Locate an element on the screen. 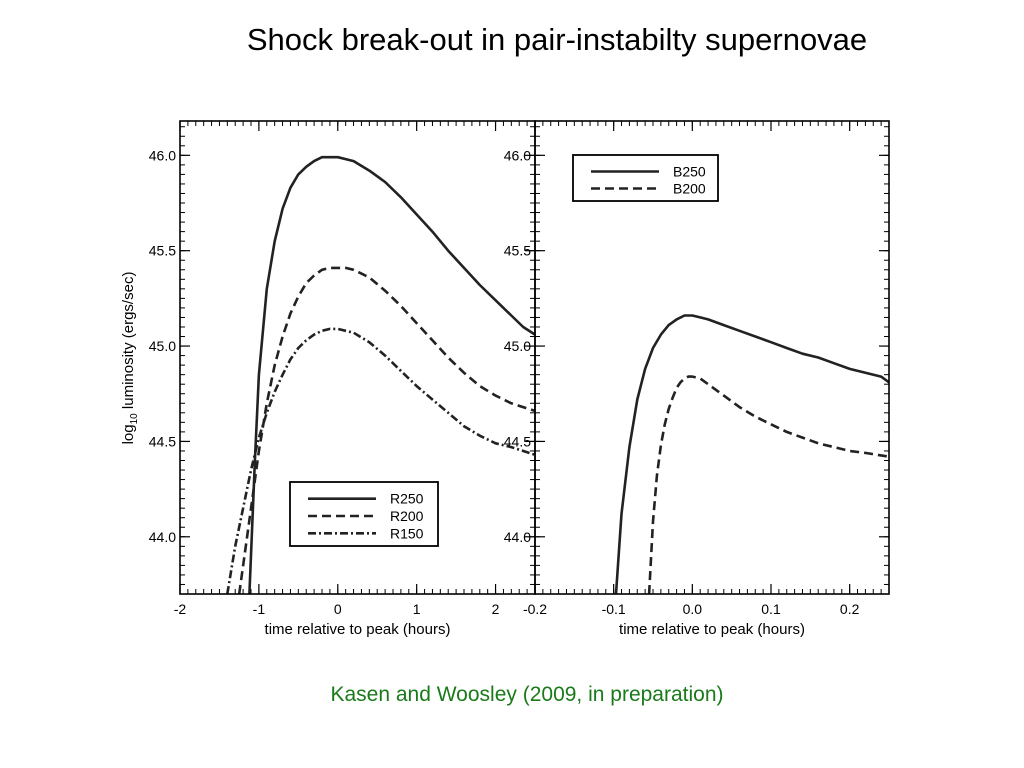  legend-label-b200: B200 is located at coordinates (689, 189).